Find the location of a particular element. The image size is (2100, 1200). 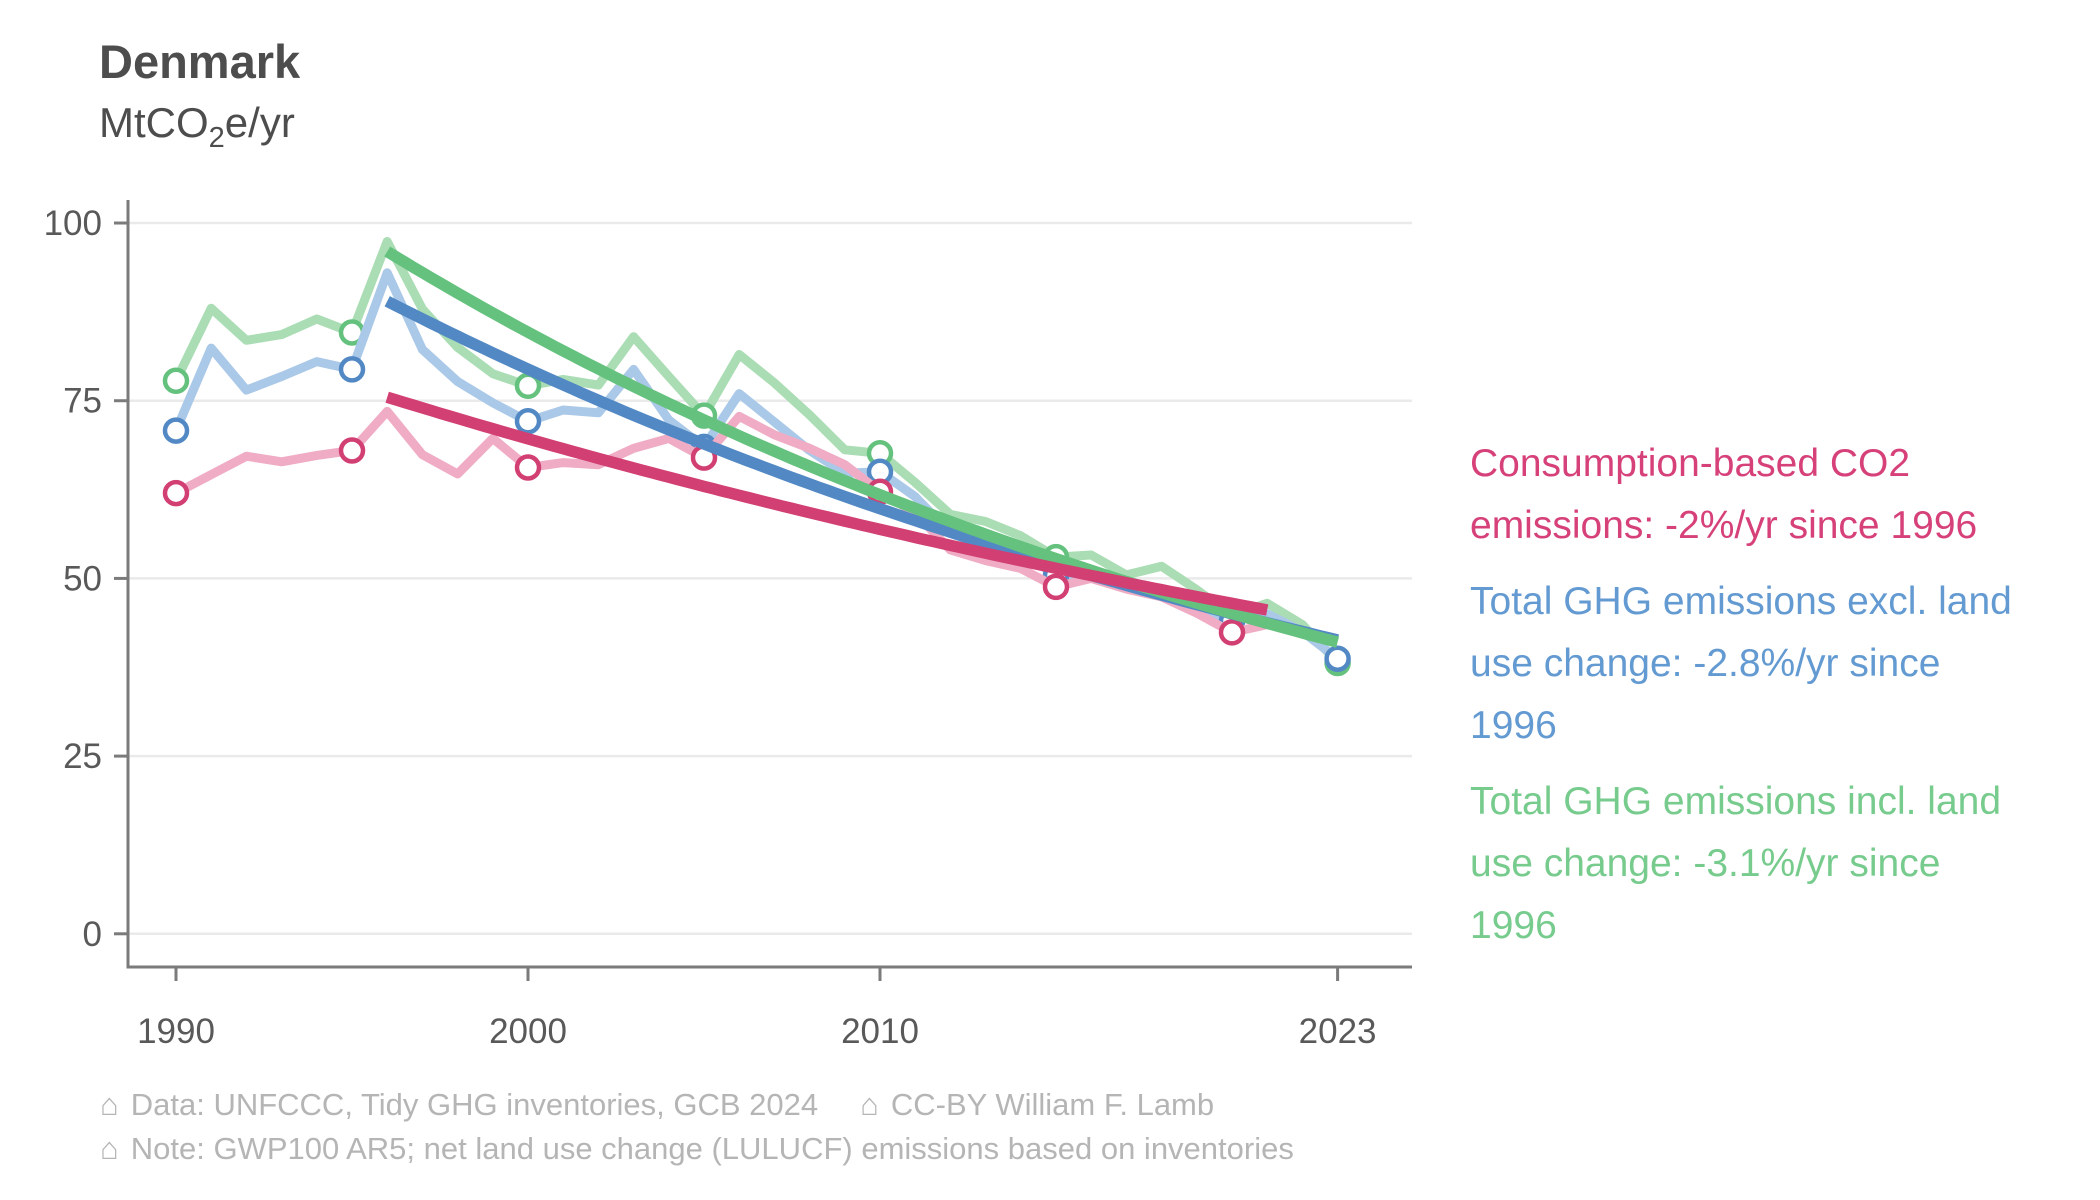

marker-consumption-based-co2-emissions-1990 is located at coordinates (176, 493).